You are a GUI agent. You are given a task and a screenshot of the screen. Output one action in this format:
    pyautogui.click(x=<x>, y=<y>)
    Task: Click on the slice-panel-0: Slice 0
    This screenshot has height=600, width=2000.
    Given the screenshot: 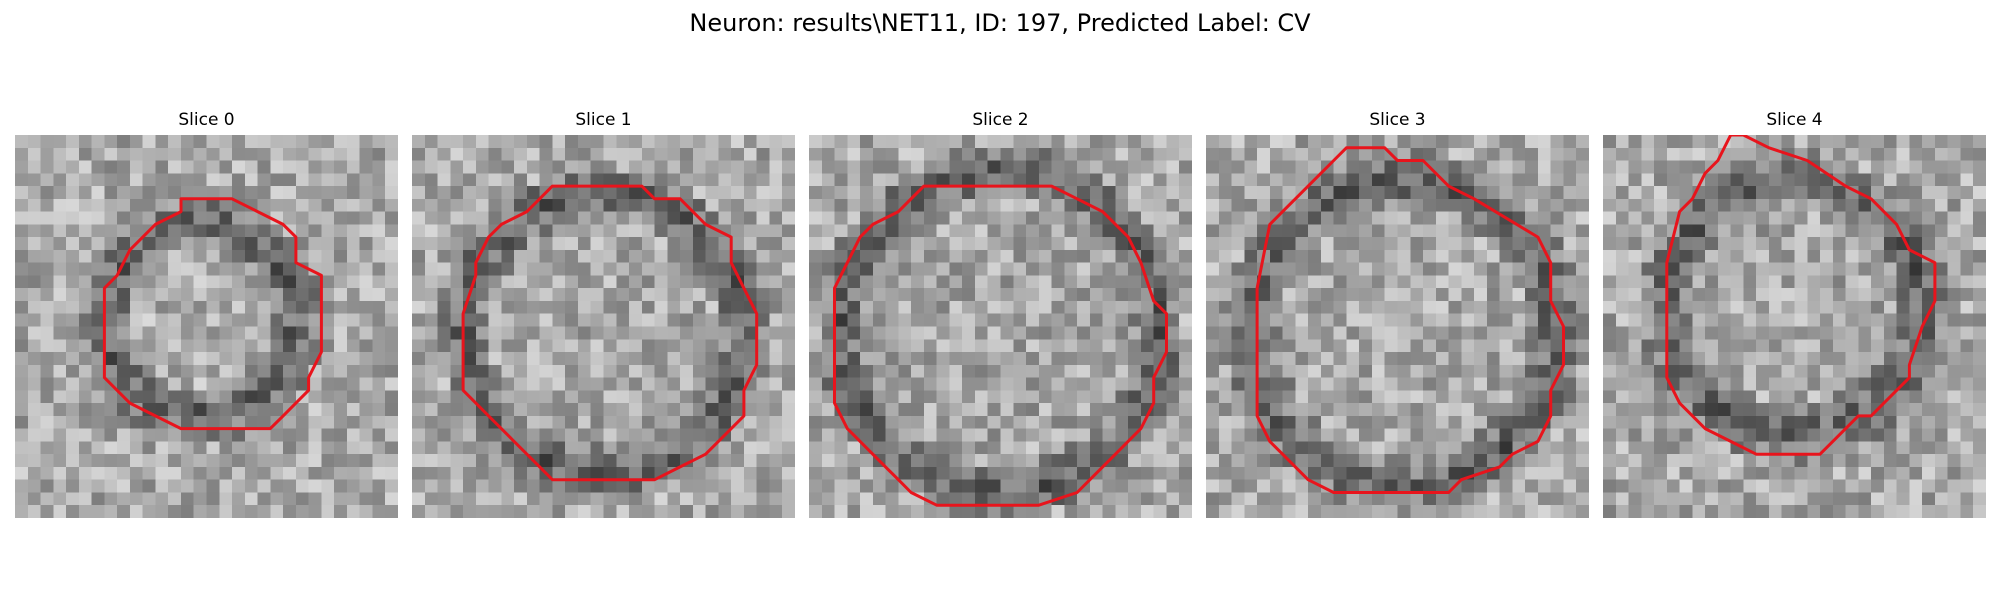 What is the action you would take?
    pyautogui.click(x=206, y=315)
    